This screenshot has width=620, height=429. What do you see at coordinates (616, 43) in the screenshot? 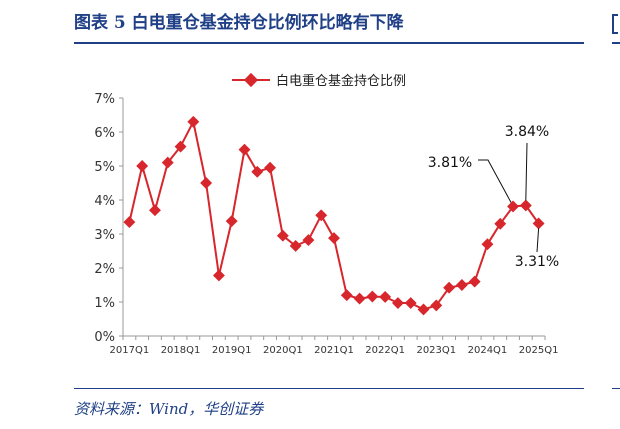
I see `edge-divider` at bounding box center [616, 43].